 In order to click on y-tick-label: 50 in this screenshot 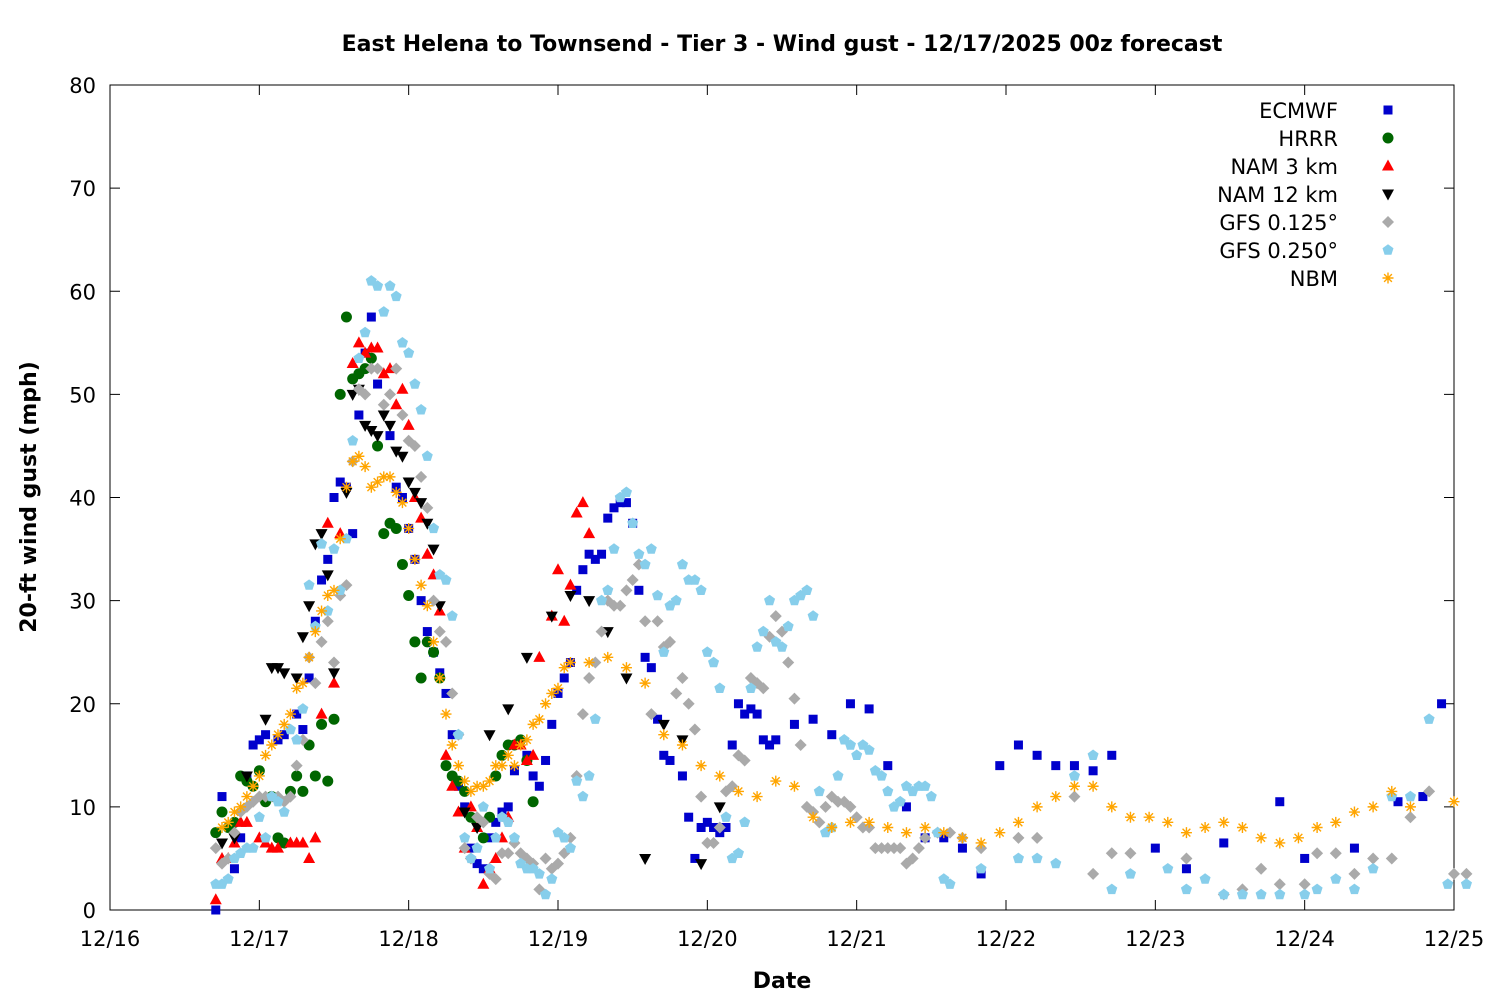, I will do `click(82, 395)`.